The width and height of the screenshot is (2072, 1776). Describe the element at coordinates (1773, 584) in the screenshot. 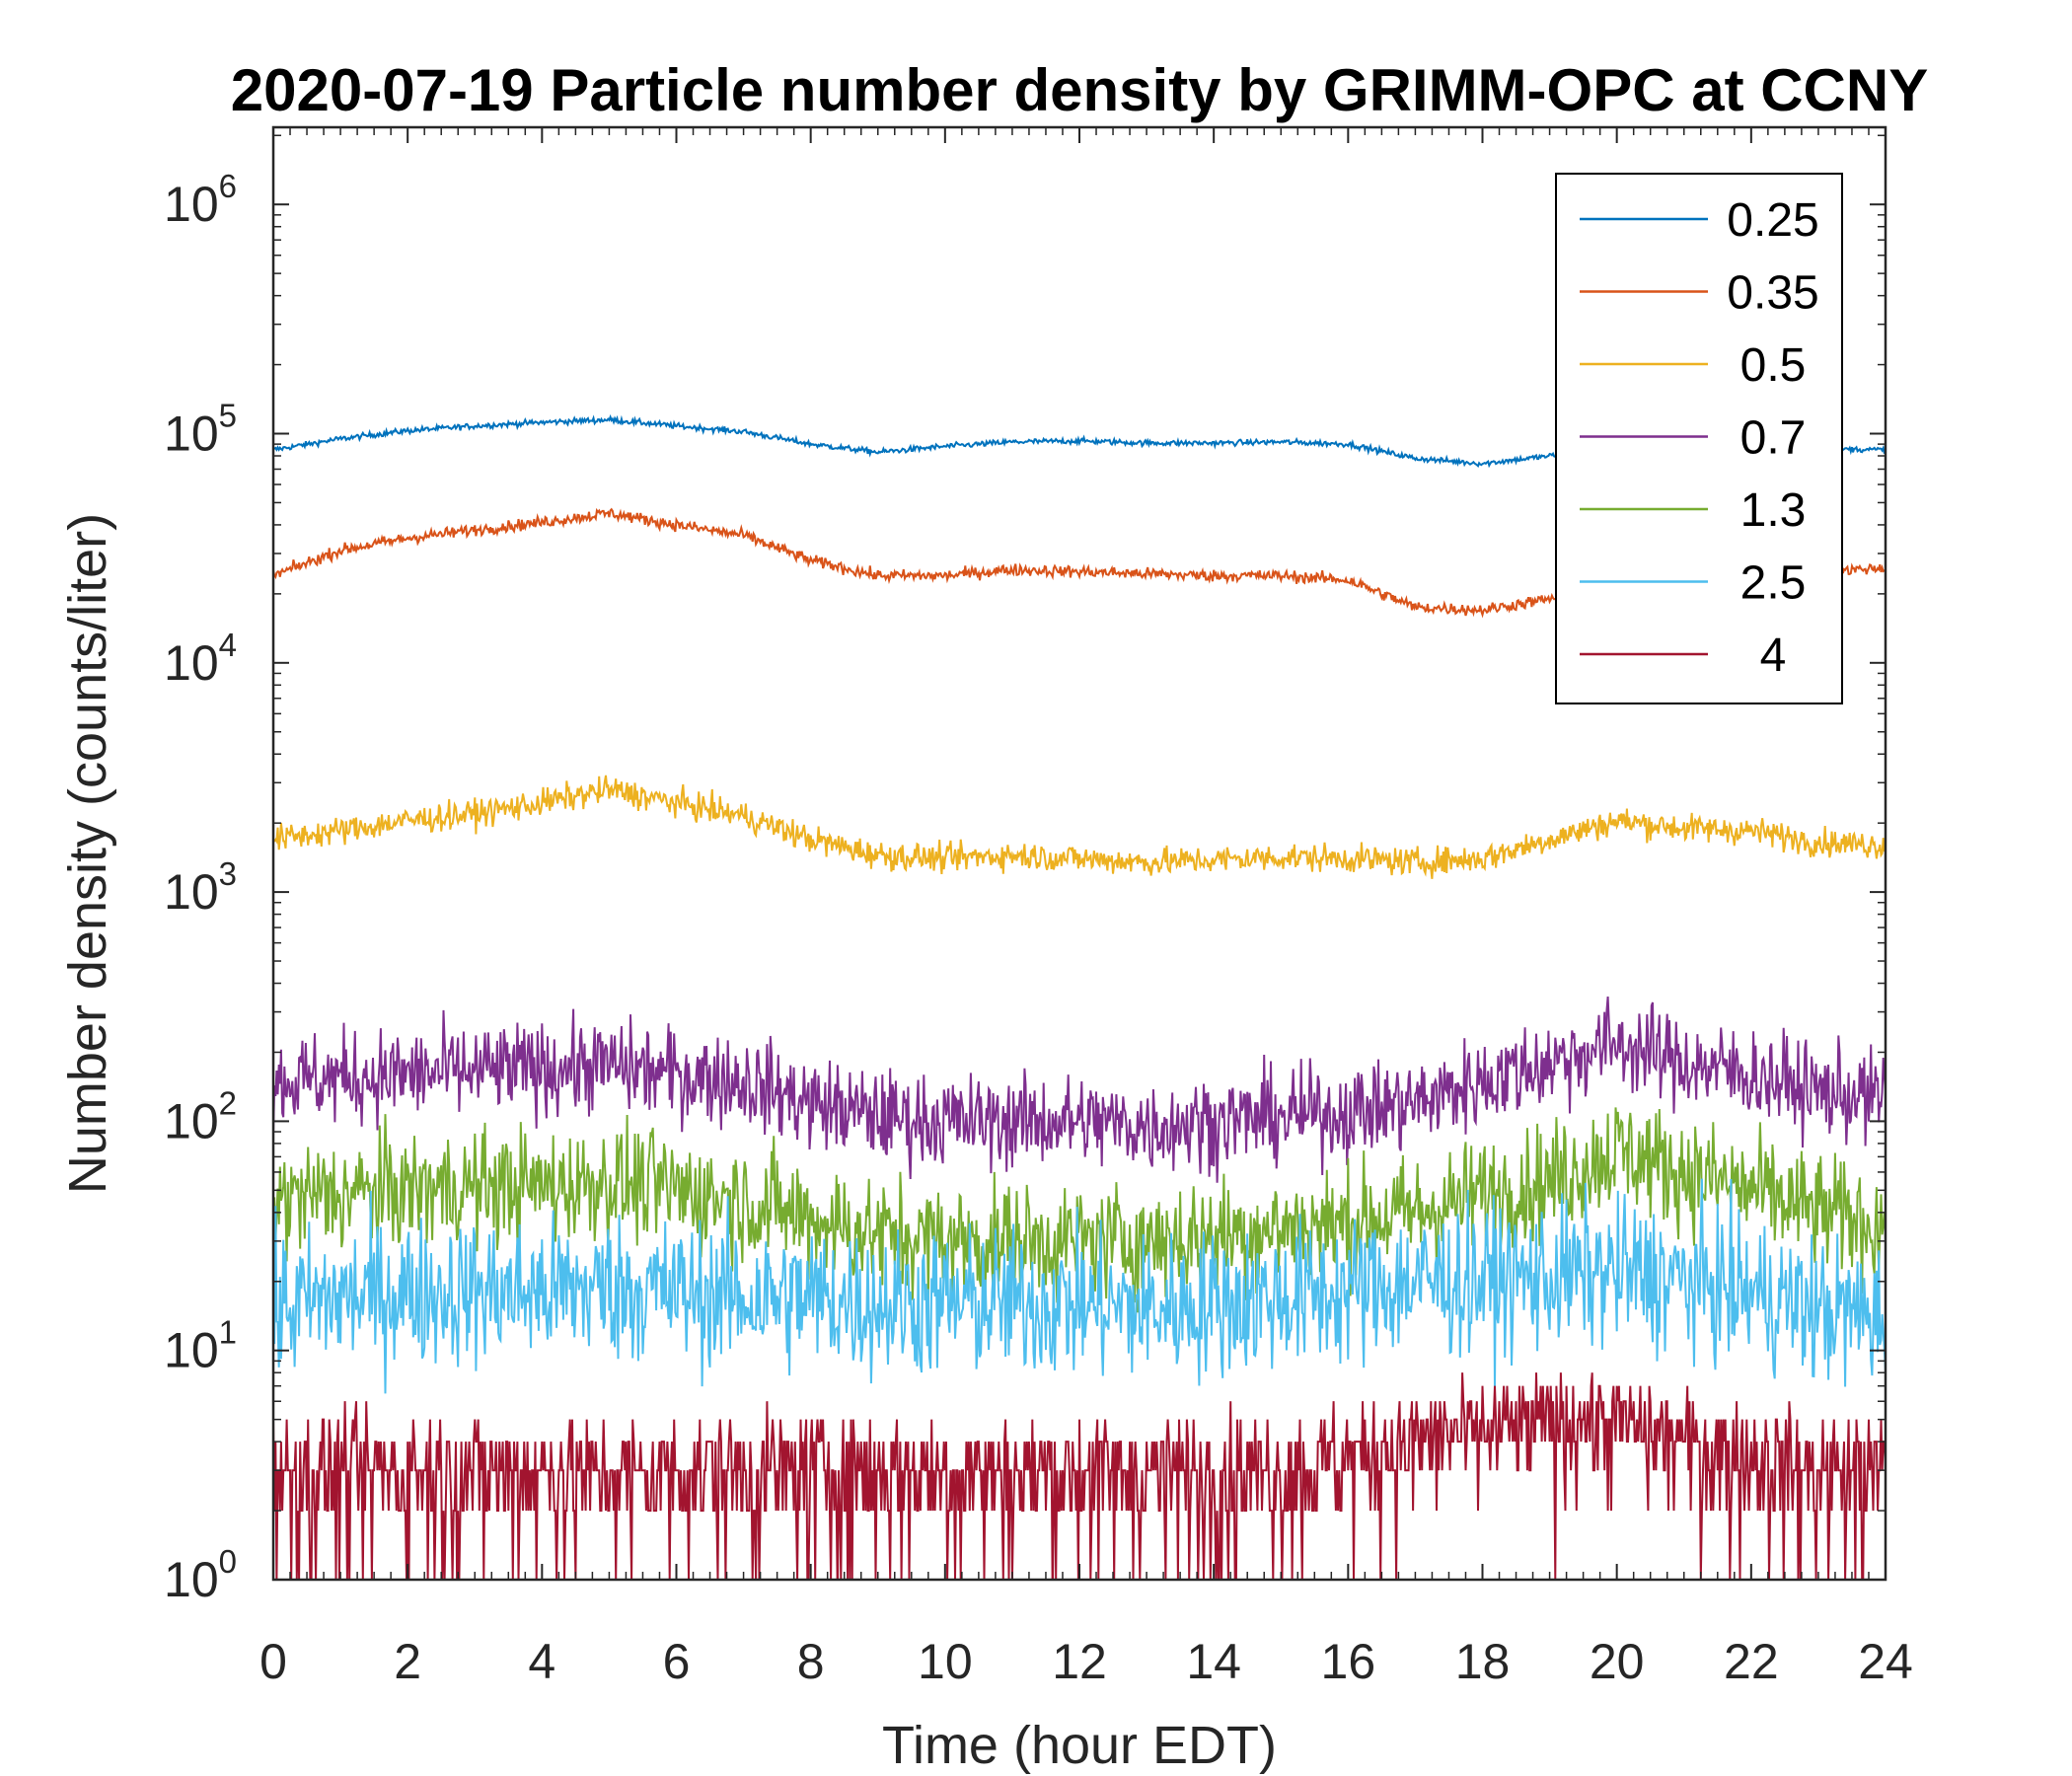

I see `legend-label: 2.5` at that location.